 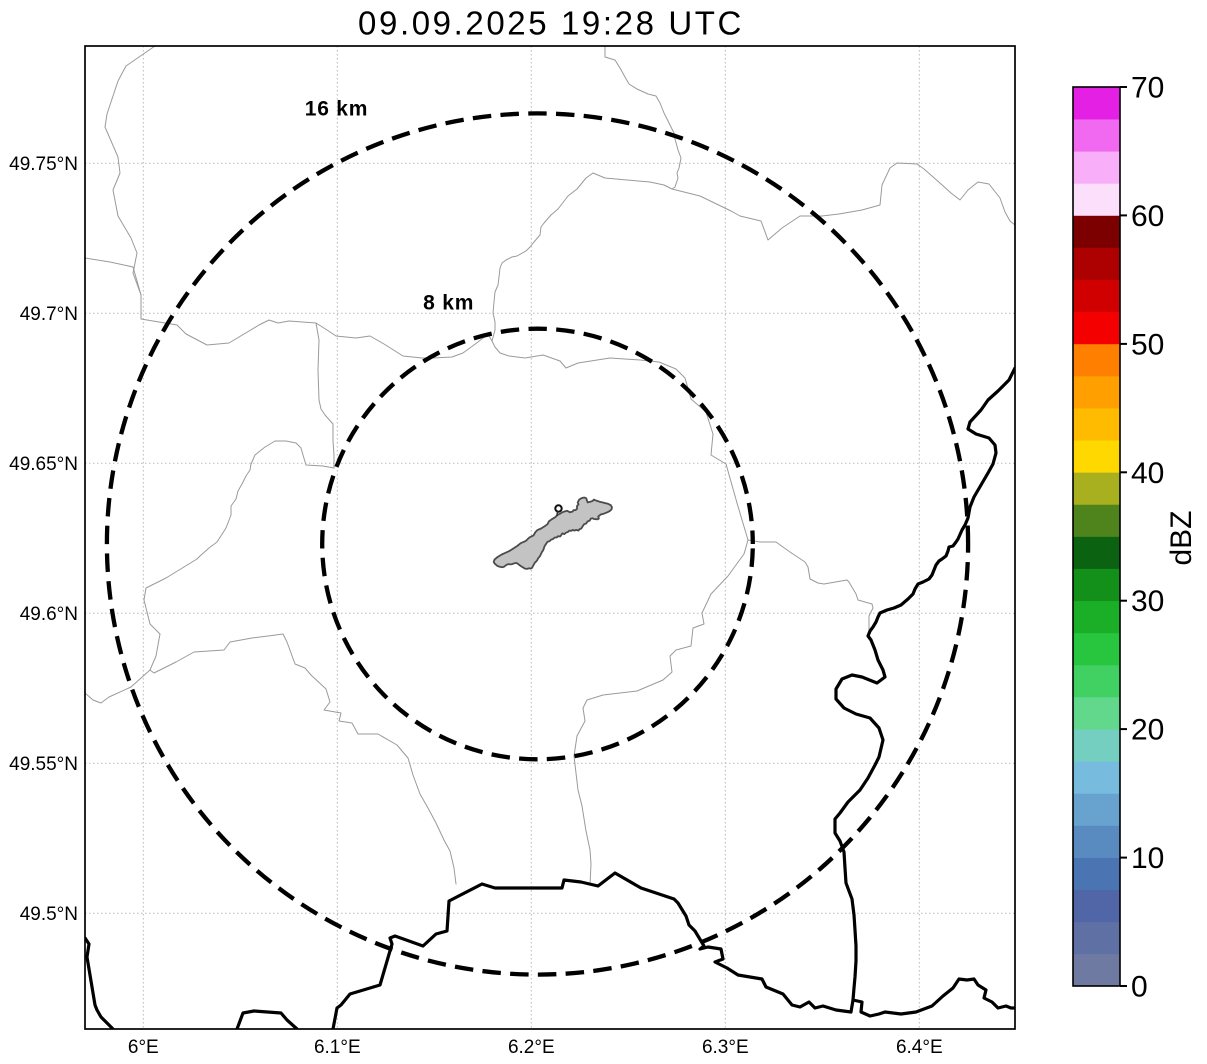 I want to click on svg-text: 49.7°N, so click(x=49, y=314).